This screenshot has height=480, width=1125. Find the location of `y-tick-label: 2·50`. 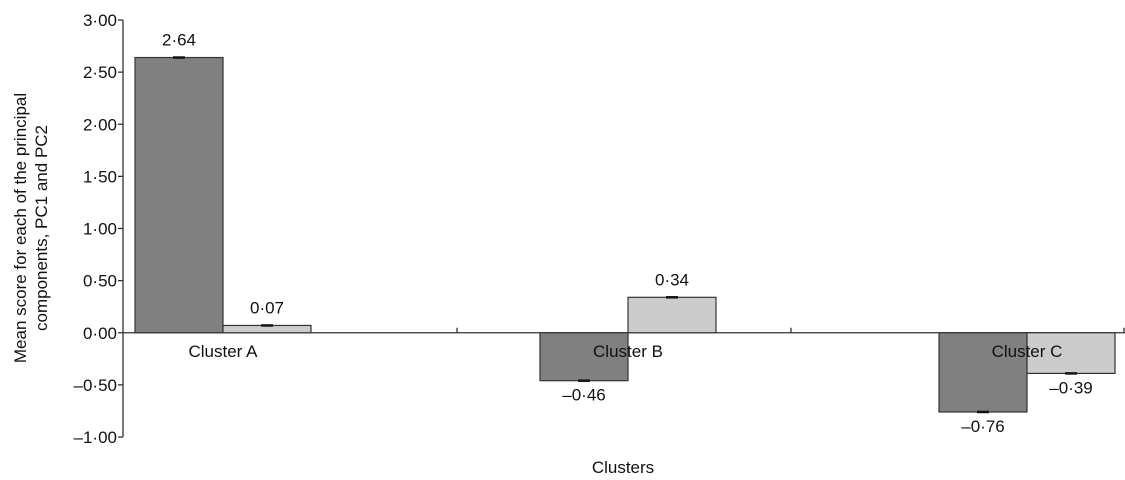

y-tick-label: 2·50 is located at coordinates (100, 72).